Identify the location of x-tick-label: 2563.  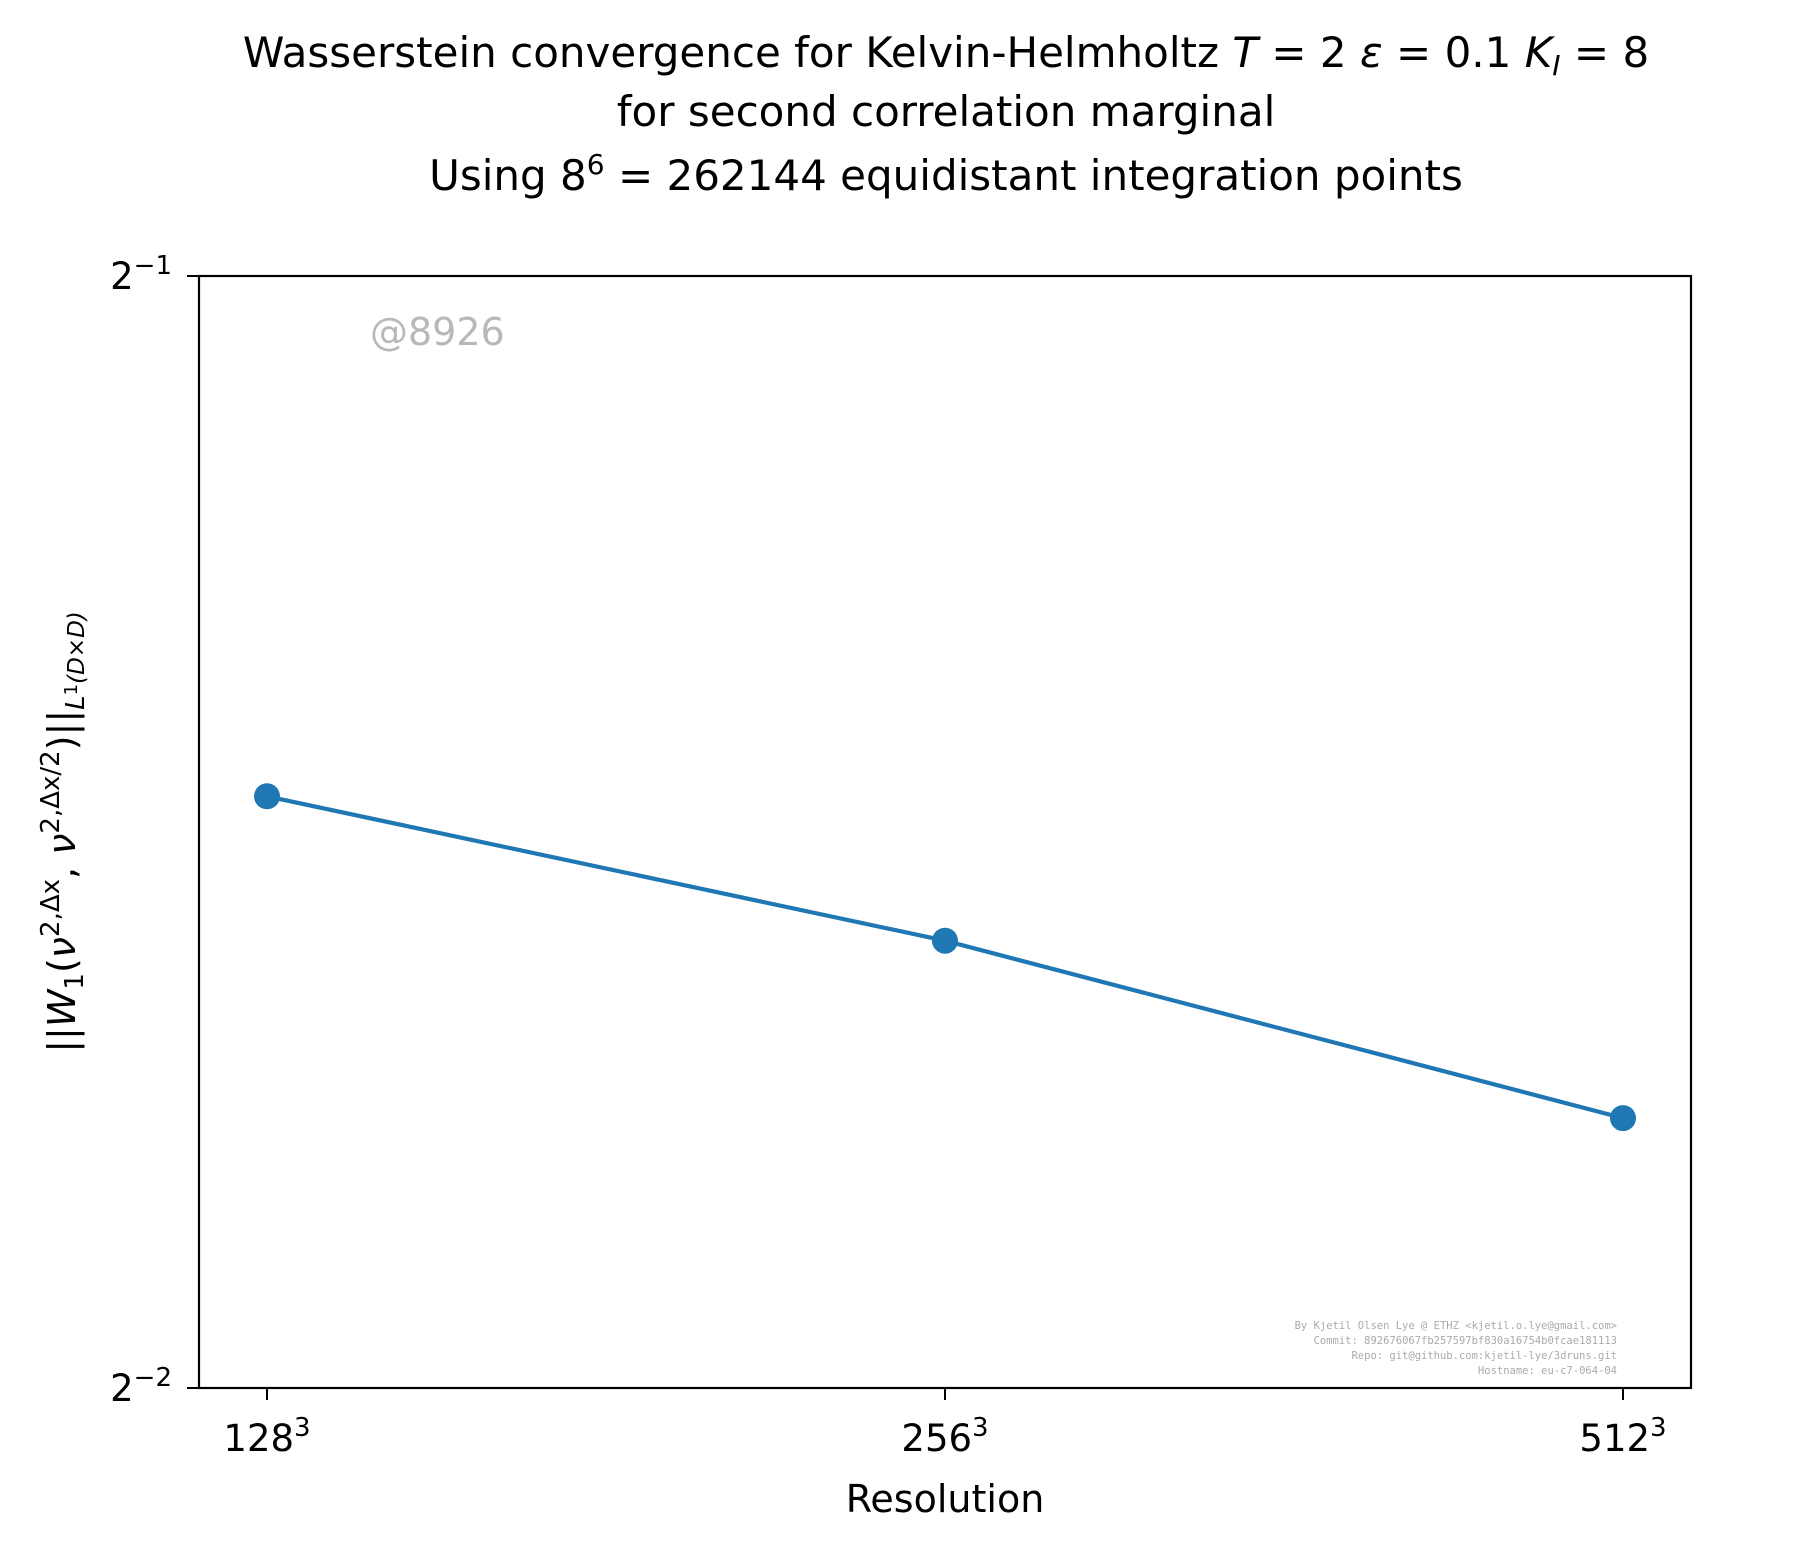
(944, 1436).